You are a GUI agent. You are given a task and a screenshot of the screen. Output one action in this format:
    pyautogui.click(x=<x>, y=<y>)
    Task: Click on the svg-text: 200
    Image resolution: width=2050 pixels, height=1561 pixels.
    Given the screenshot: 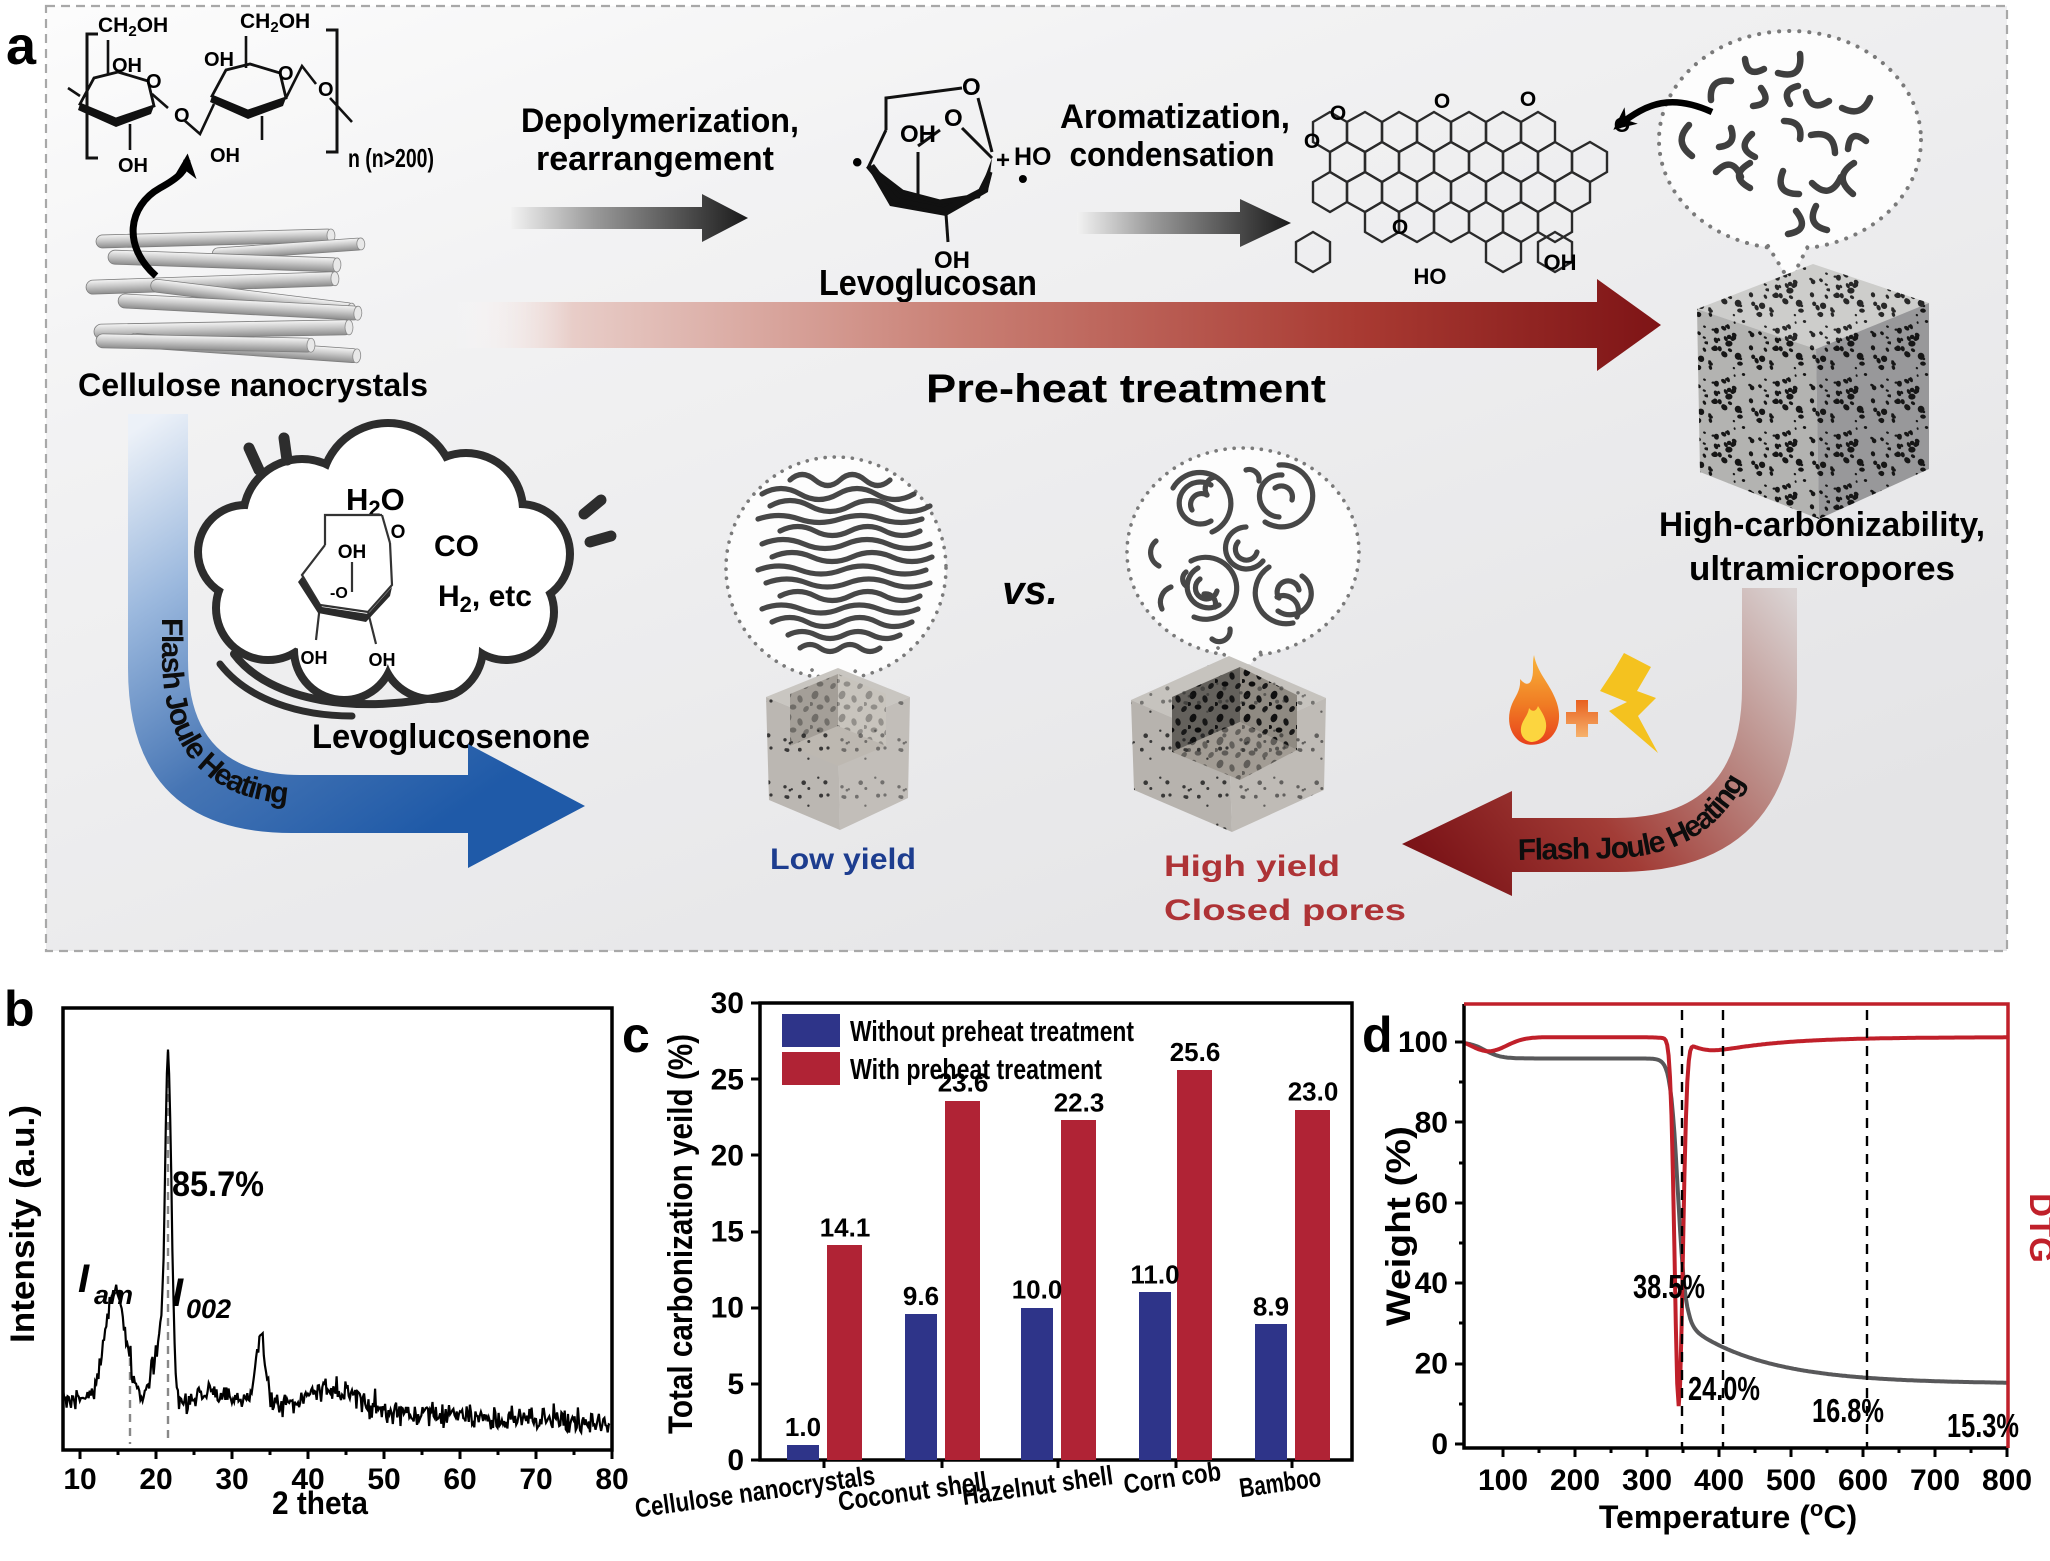 What is the action you would take?
    pyautogui.click(x=1575, y=1480)
    